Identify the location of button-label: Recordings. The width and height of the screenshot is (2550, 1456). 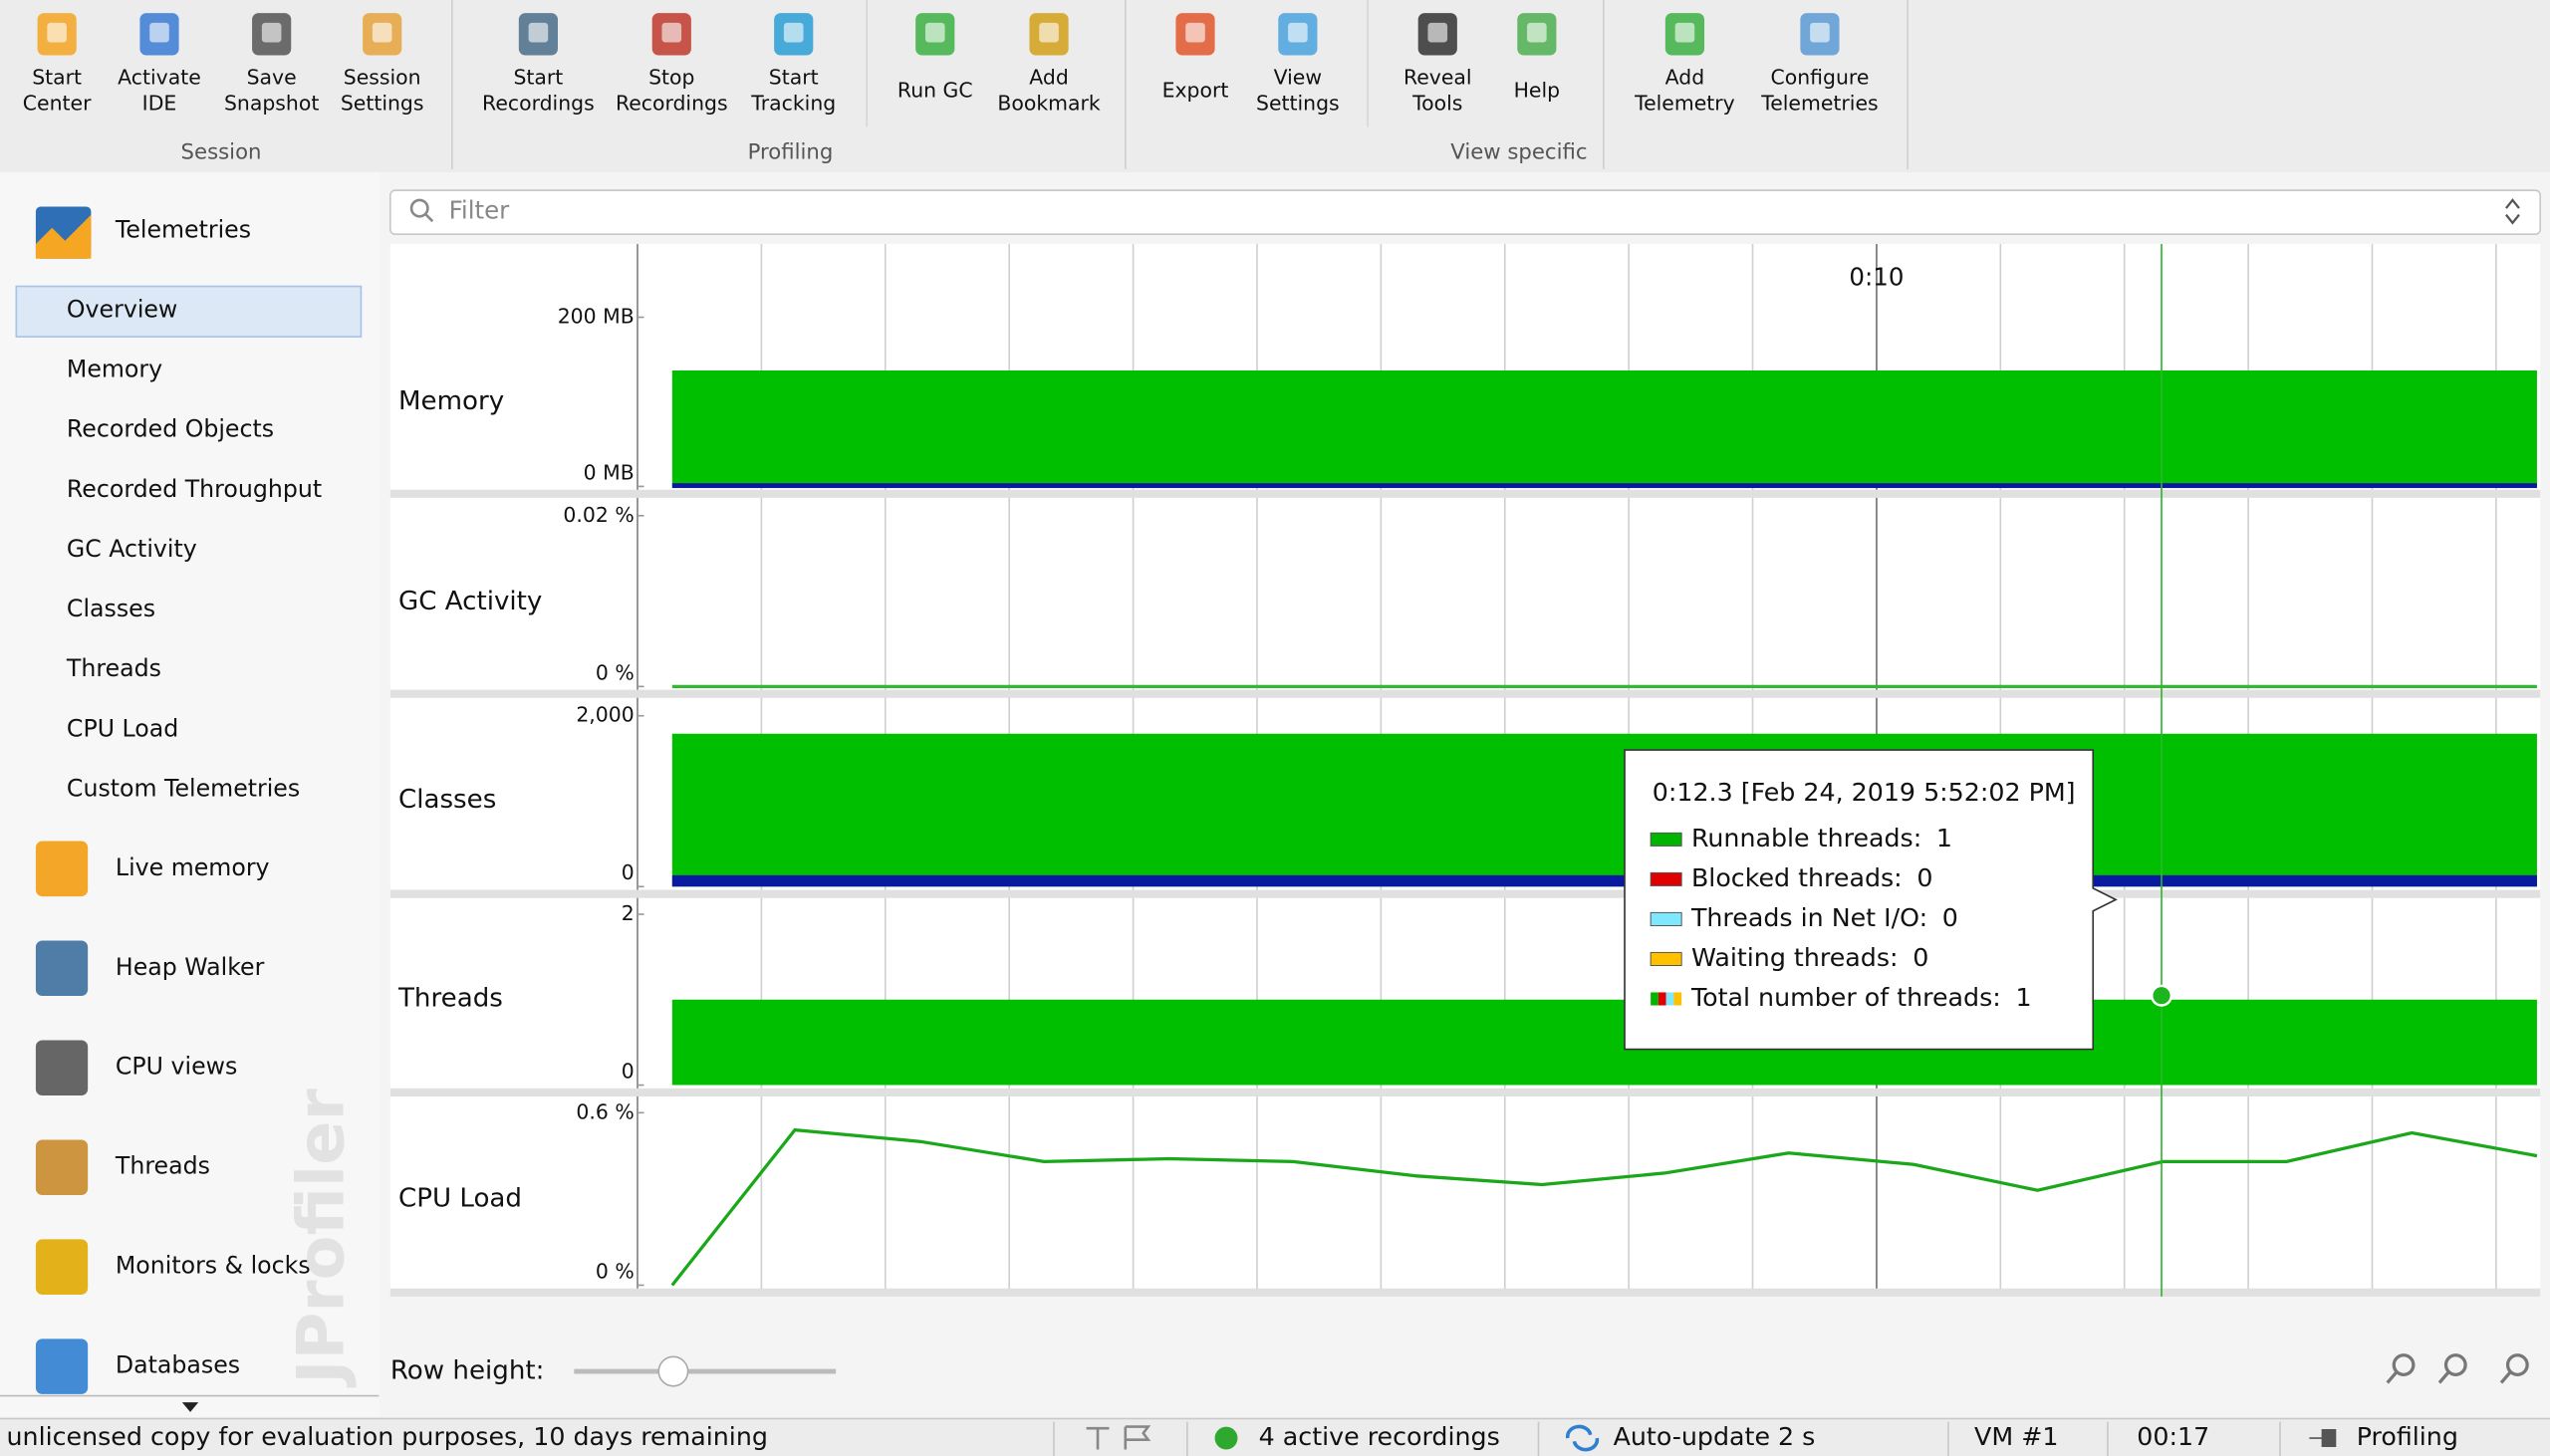
(672, 104).